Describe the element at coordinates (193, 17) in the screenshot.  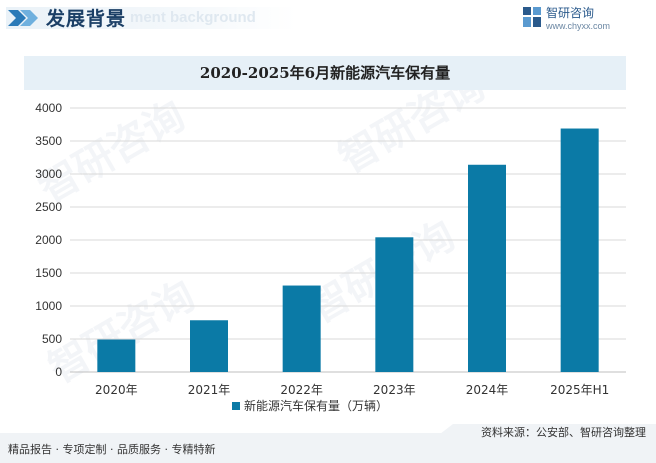
I see `header-subtitle: ment background` at that location.